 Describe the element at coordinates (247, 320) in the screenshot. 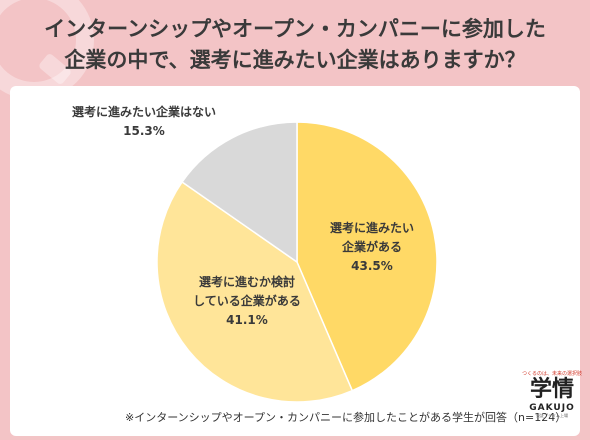

I see `slice-1-value: 41.1%` at that location.